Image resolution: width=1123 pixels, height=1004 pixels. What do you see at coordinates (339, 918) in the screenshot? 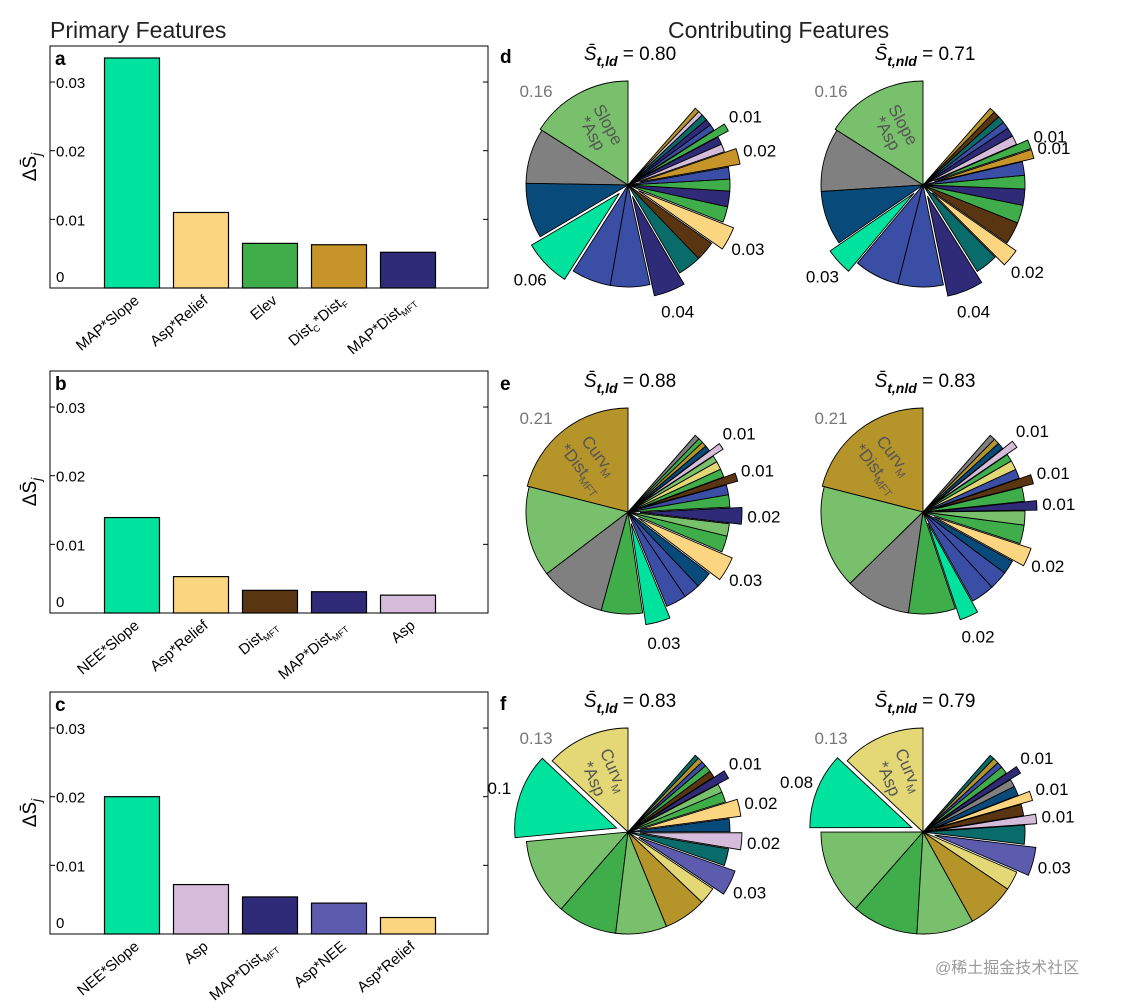
I see `bar-asp-nee` at bounding box center [339, 918].